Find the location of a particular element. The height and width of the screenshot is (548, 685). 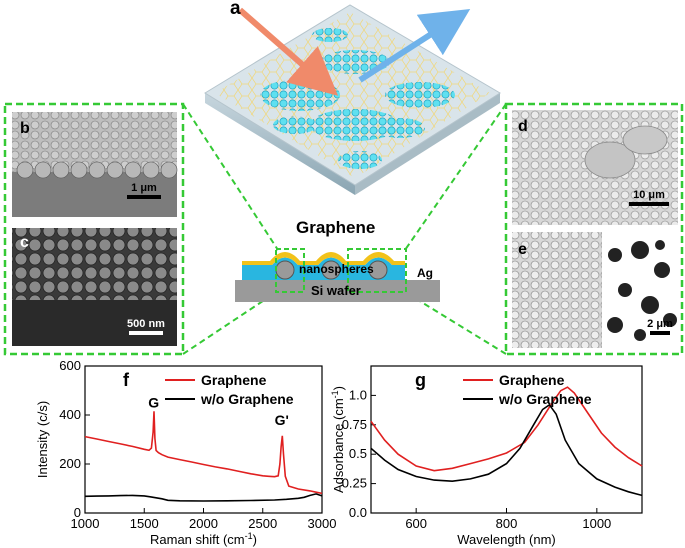

si-wafer-label: Si wafer is located at coordinates (336, 290).